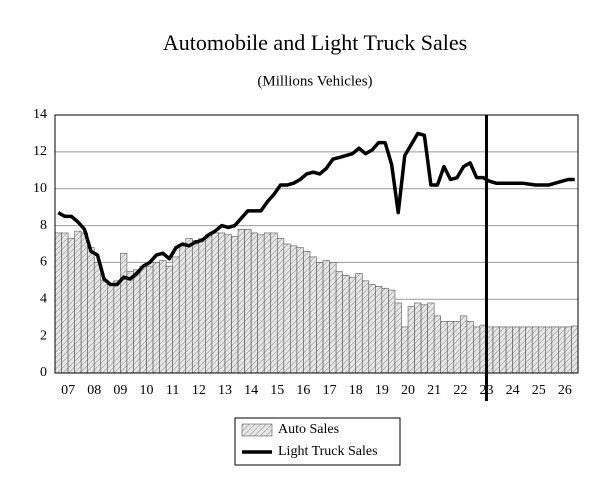 The image size is (614, 495). Describe the element at coordinates (315, 42) in the screenshot. I see `chart-title: Automobile and Light Truck Sales` at that location.